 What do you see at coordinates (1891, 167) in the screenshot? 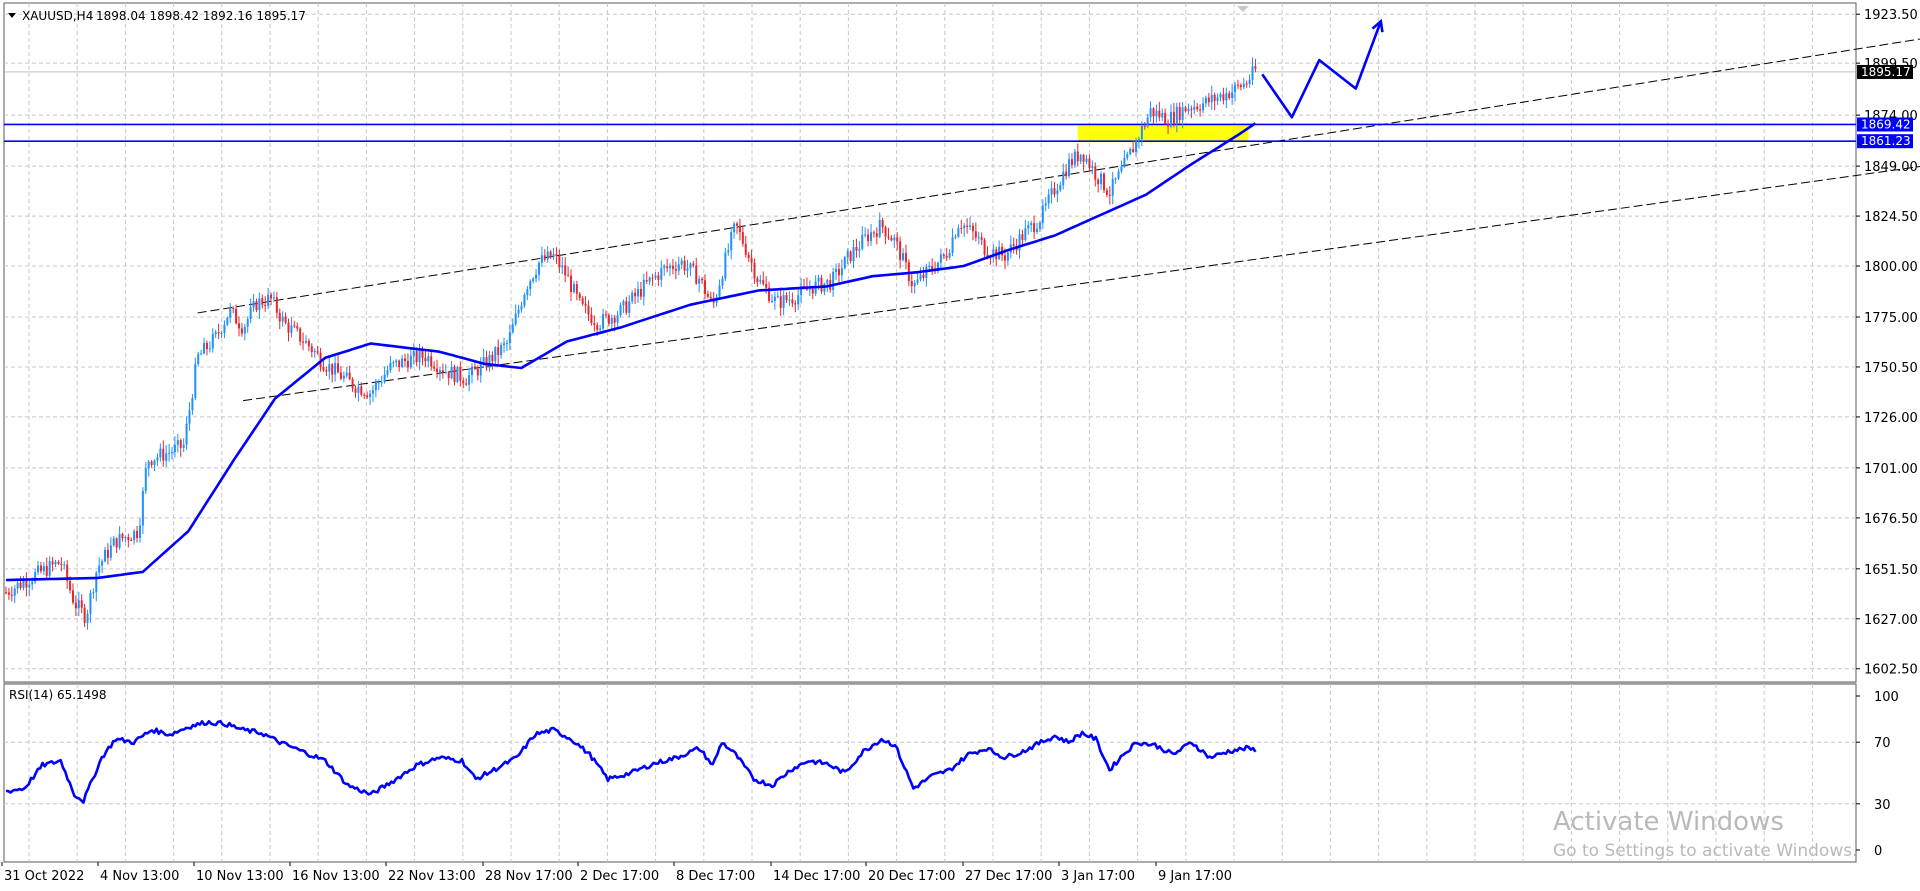
I see `price-tick-label: 1849.00` at bounding box center [1891, 167].